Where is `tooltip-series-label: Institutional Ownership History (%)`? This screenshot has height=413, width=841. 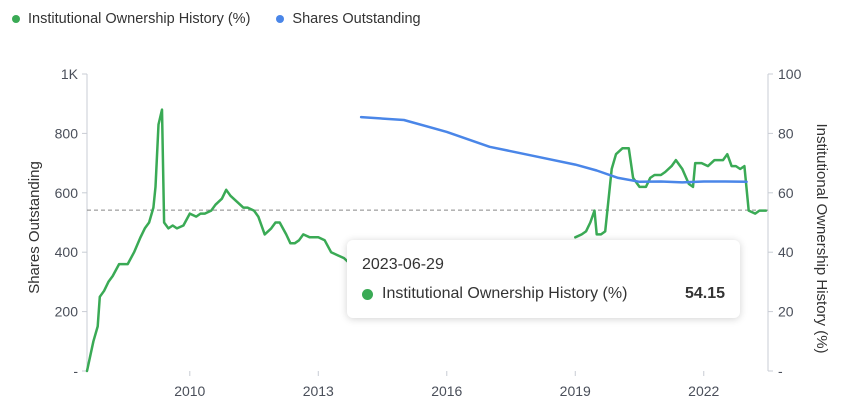 tooltip-series-label: Institutional Ownership History (%) is located at coordinates (505, 293).